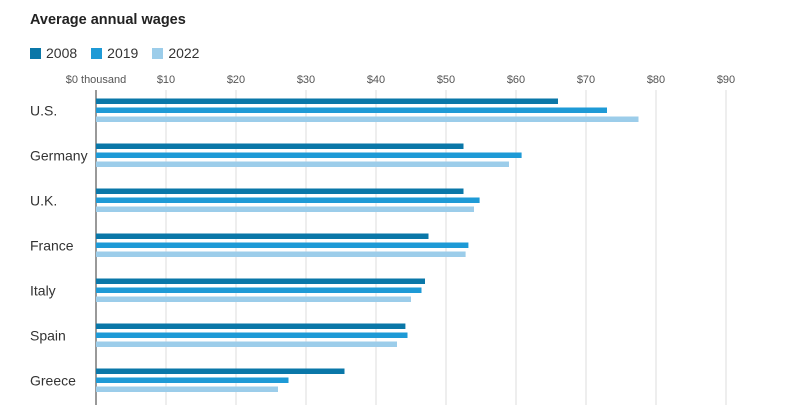 The height and width of the screenshot is (411, 785). Describe the element at coordinates (187, 389) in the screenshot. I see `bar-greece-2022` at that location.